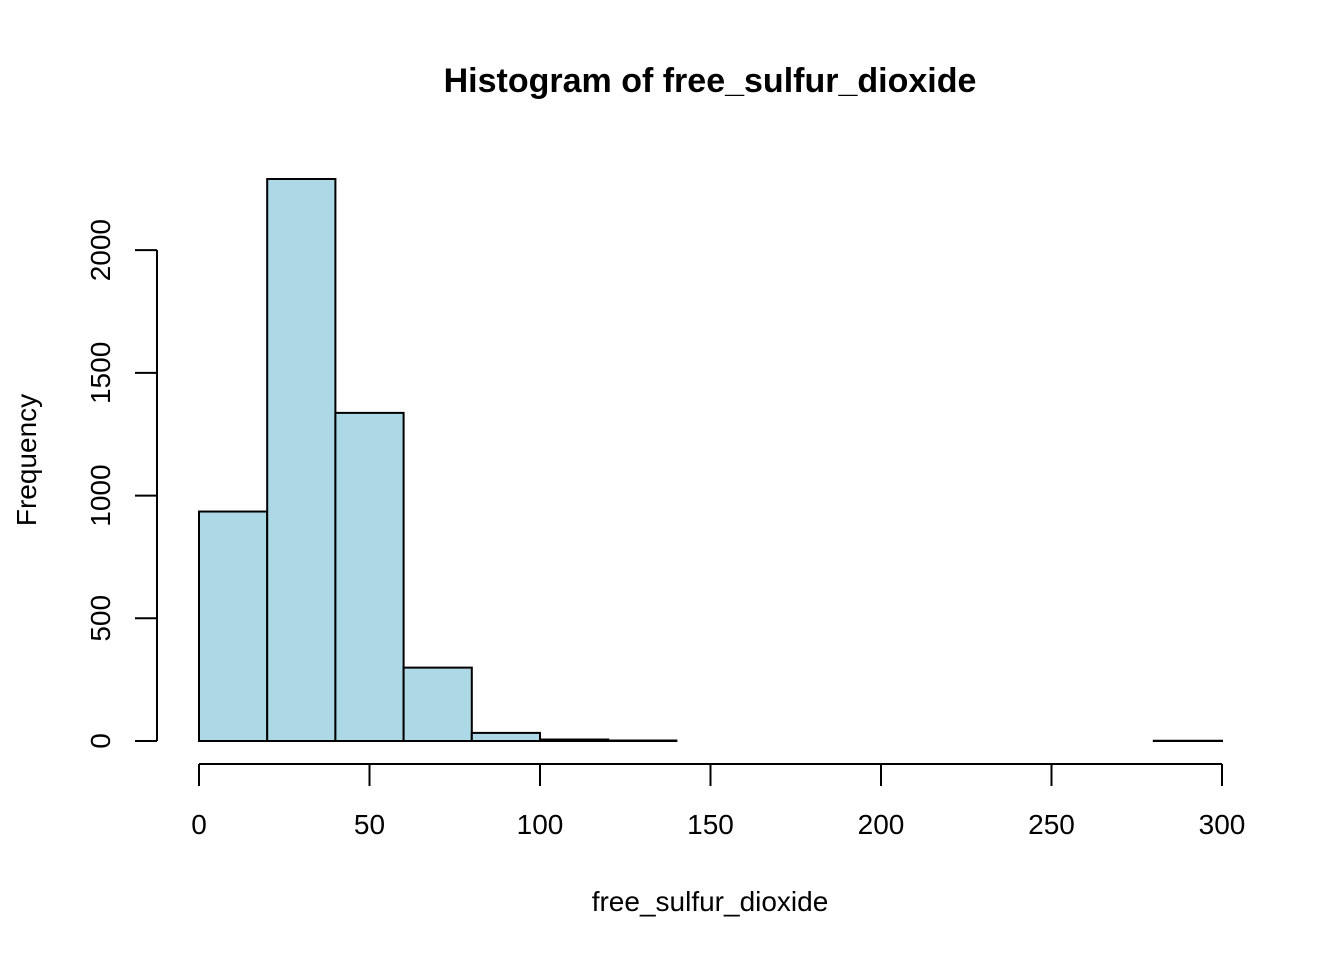  Describe the element at coordinates (121, 484) in the screenshot. I see `y-axis: 0 500 1000 1500 2000` at that location.